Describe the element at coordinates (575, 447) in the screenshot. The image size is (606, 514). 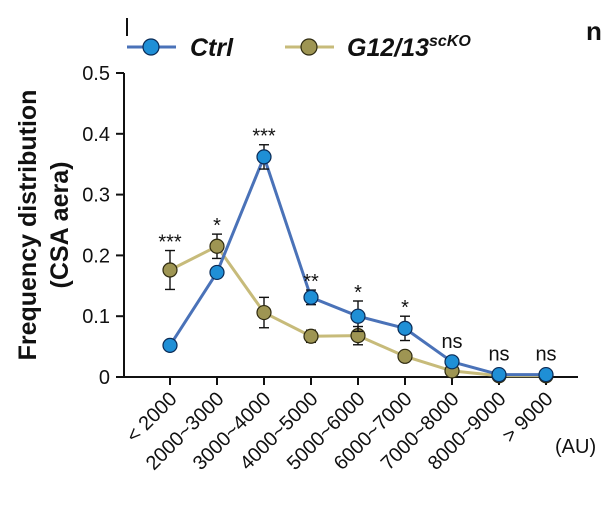
I see `x-unit-label: (AU)` at that location.